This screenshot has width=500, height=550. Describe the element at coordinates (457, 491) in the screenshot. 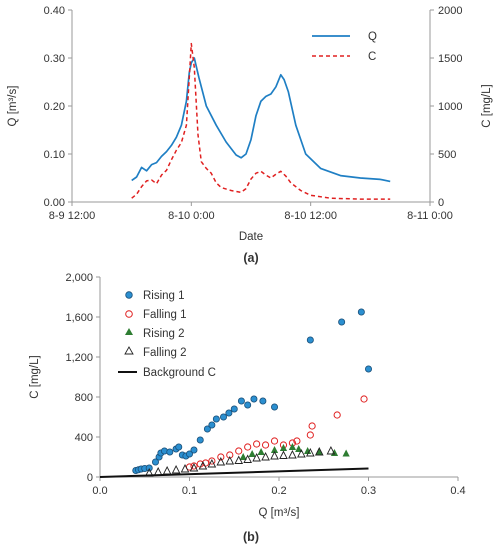

I see `x-tick-label: 0.4` at that location.